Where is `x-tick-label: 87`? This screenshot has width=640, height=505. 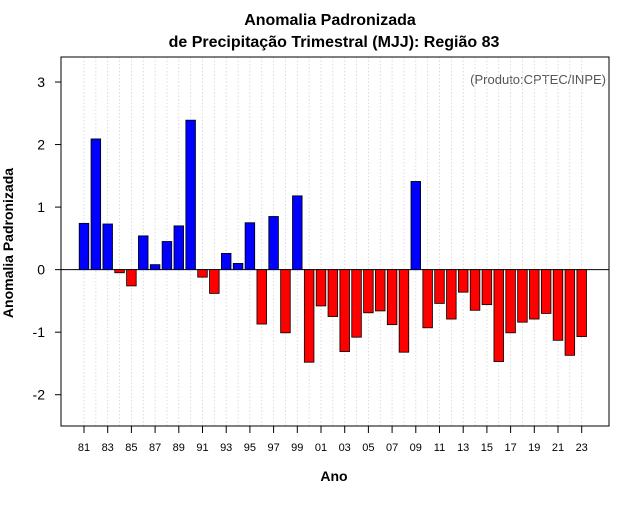
x-tick-label: 87 is located at coordinates (155, 448).